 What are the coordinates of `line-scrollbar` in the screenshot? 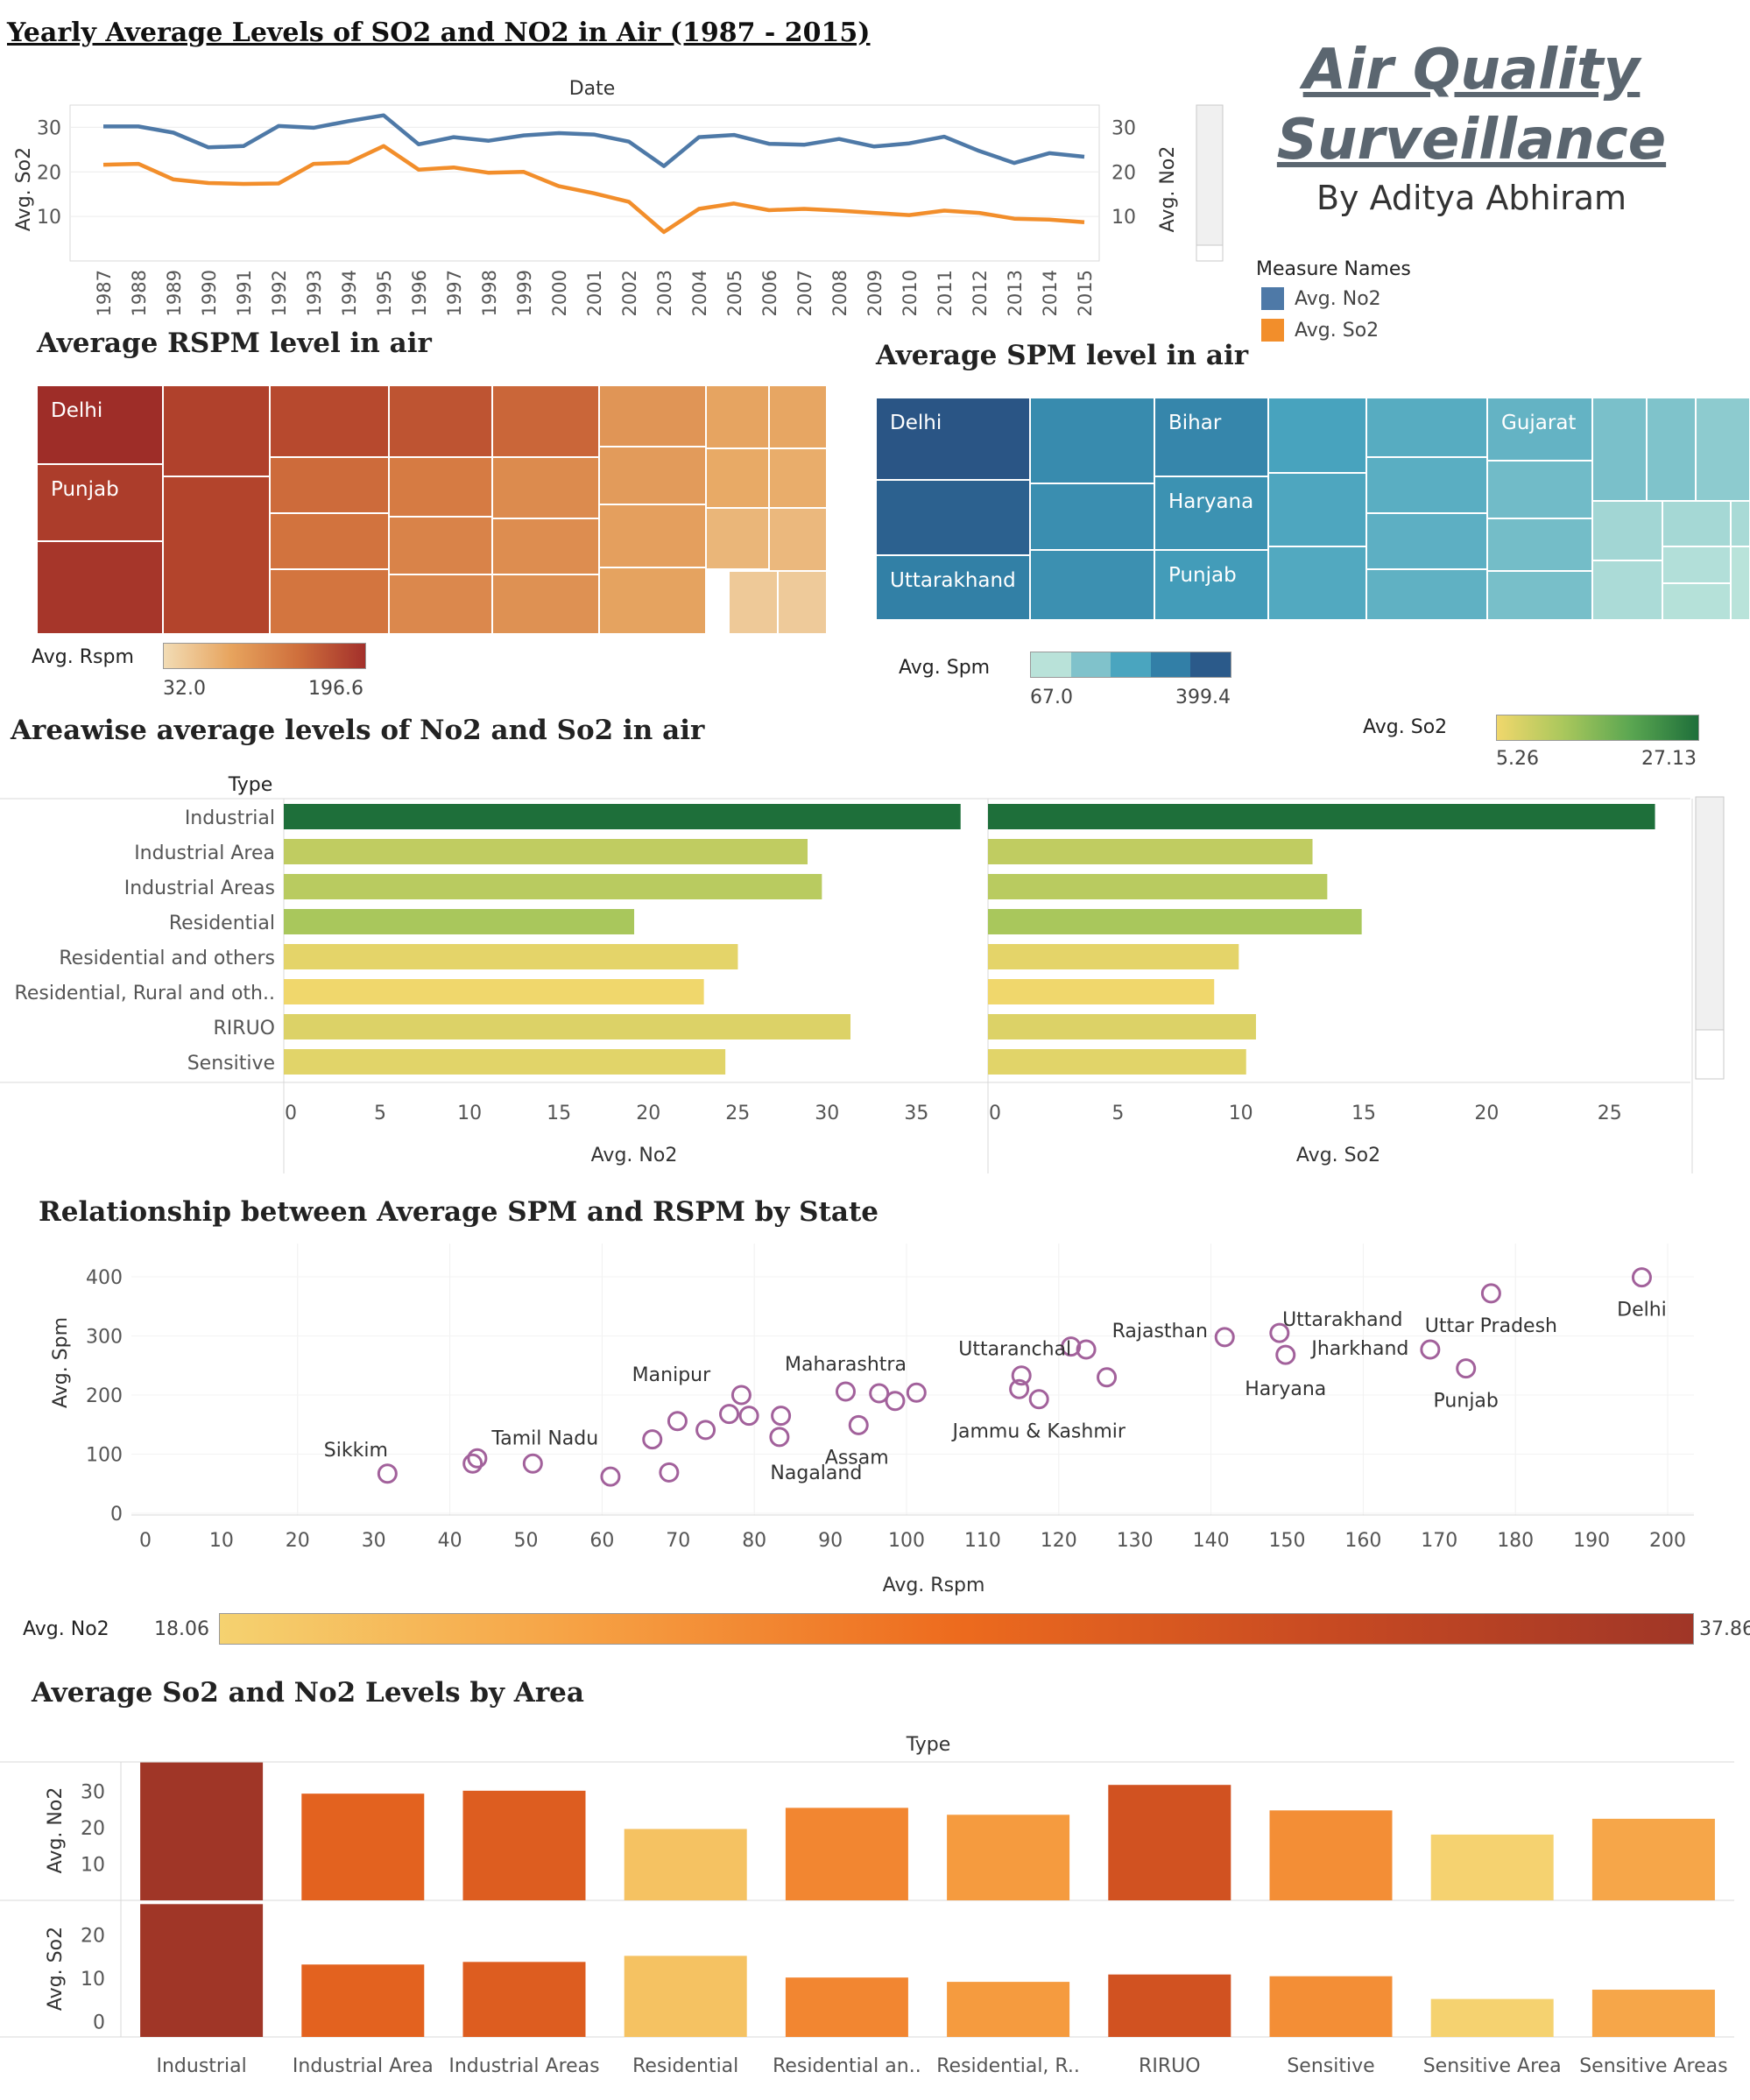 It's located at (1210, 183).